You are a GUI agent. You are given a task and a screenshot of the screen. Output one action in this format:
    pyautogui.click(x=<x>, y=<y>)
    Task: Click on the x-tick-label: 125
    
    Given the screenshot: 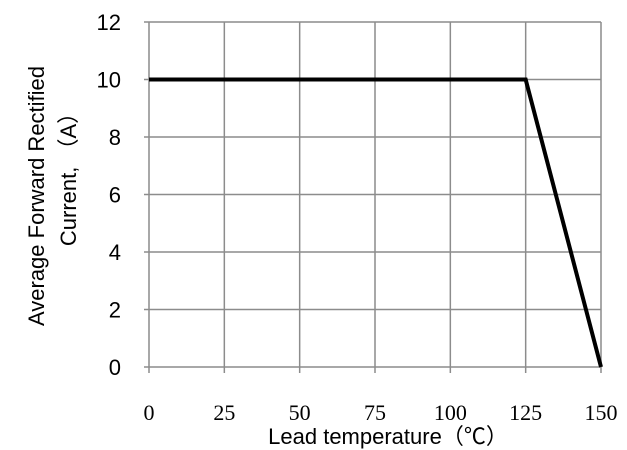 What is the action you would take?
    pyautogui.click(x=525, y=412)
    